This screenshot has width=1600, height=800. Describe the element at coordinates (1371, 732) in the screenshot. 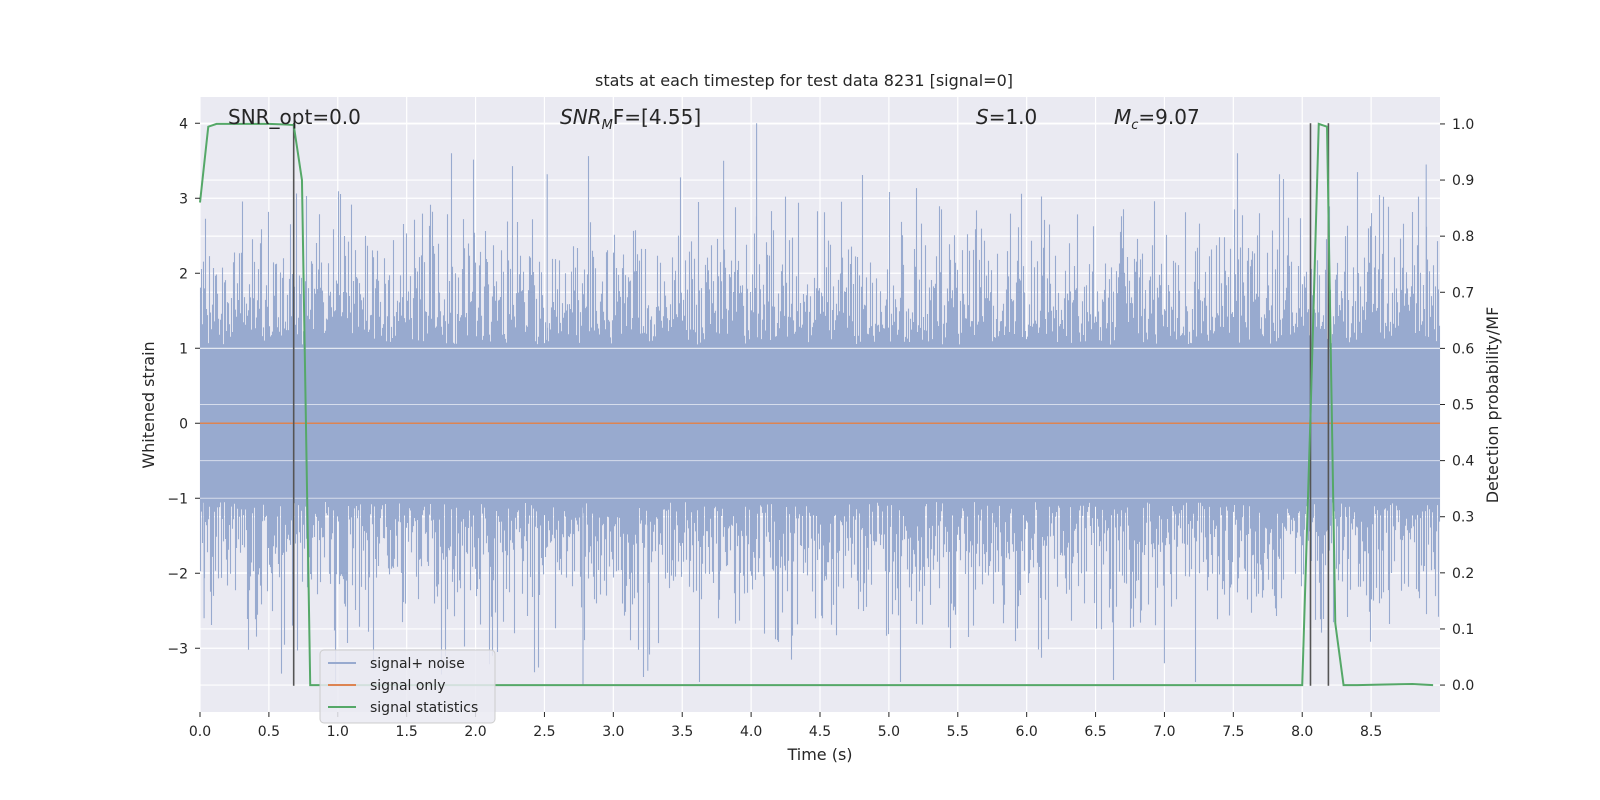

I see `x-tick-label: 8.5` at that location.